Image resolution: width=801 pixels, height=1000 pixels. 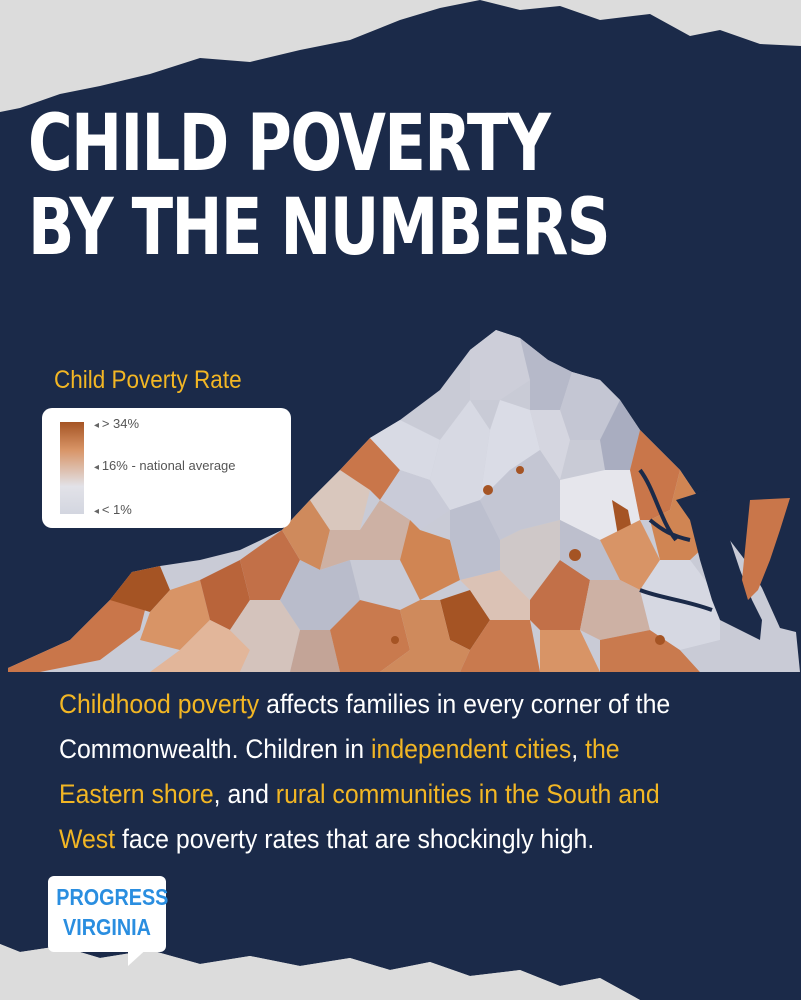 What do you see at coordinates (471, 749) in the screenshot?
I see `body-segment: independent cities` at bounding box center [471, 749].